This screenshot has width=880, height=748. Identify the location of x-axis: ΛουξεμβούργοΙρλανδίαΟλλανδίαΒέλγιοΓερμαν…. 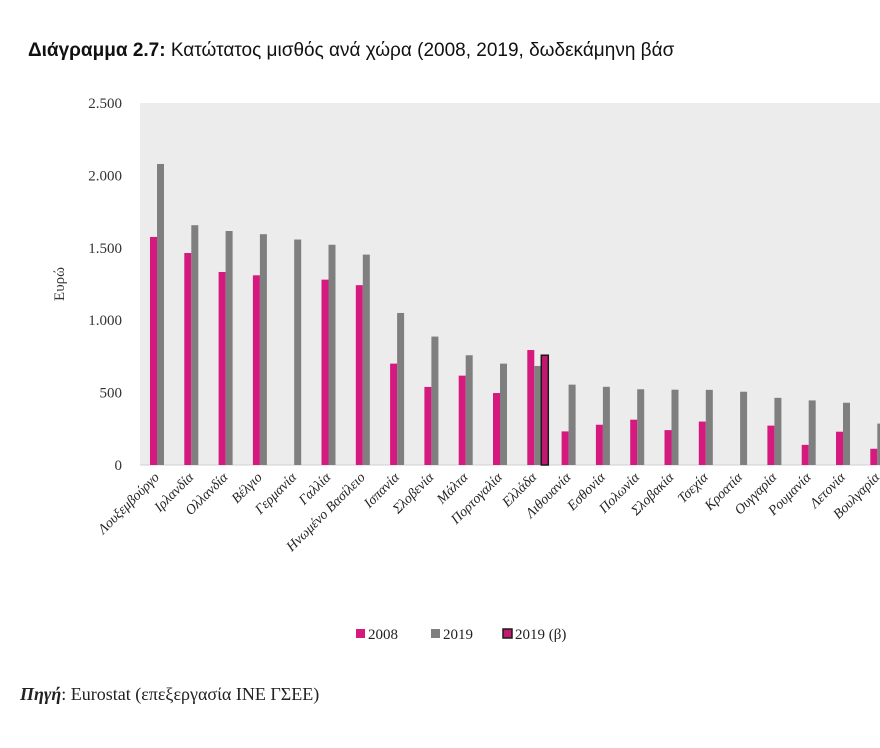
(487, 513).